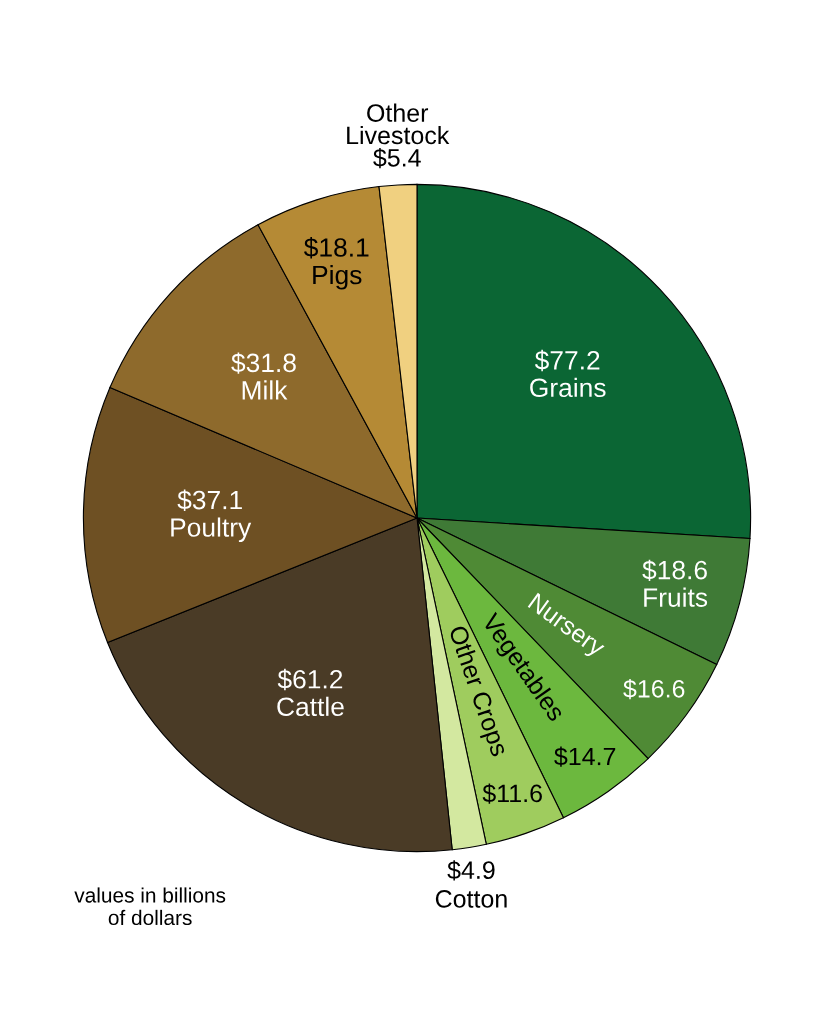 The image size is (834, 1036). What do you see at coordinates (263, 363) in the screenshot?
I see `data-label: $31.8` at bounding box center [263, 363].